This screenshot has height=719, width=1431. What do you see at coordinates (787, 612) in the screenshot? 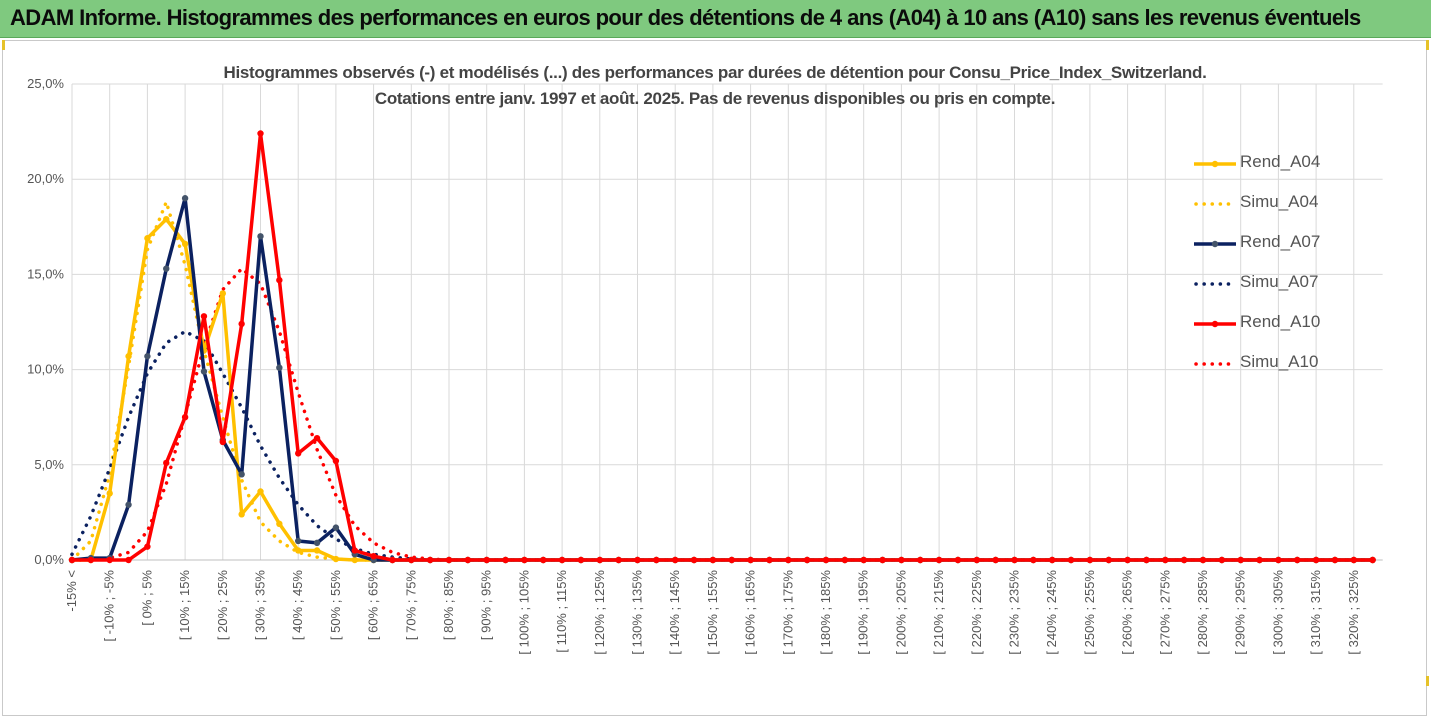
I see `x-tick-label: [ 170% ; 175%` at bounding box center [787, 612].